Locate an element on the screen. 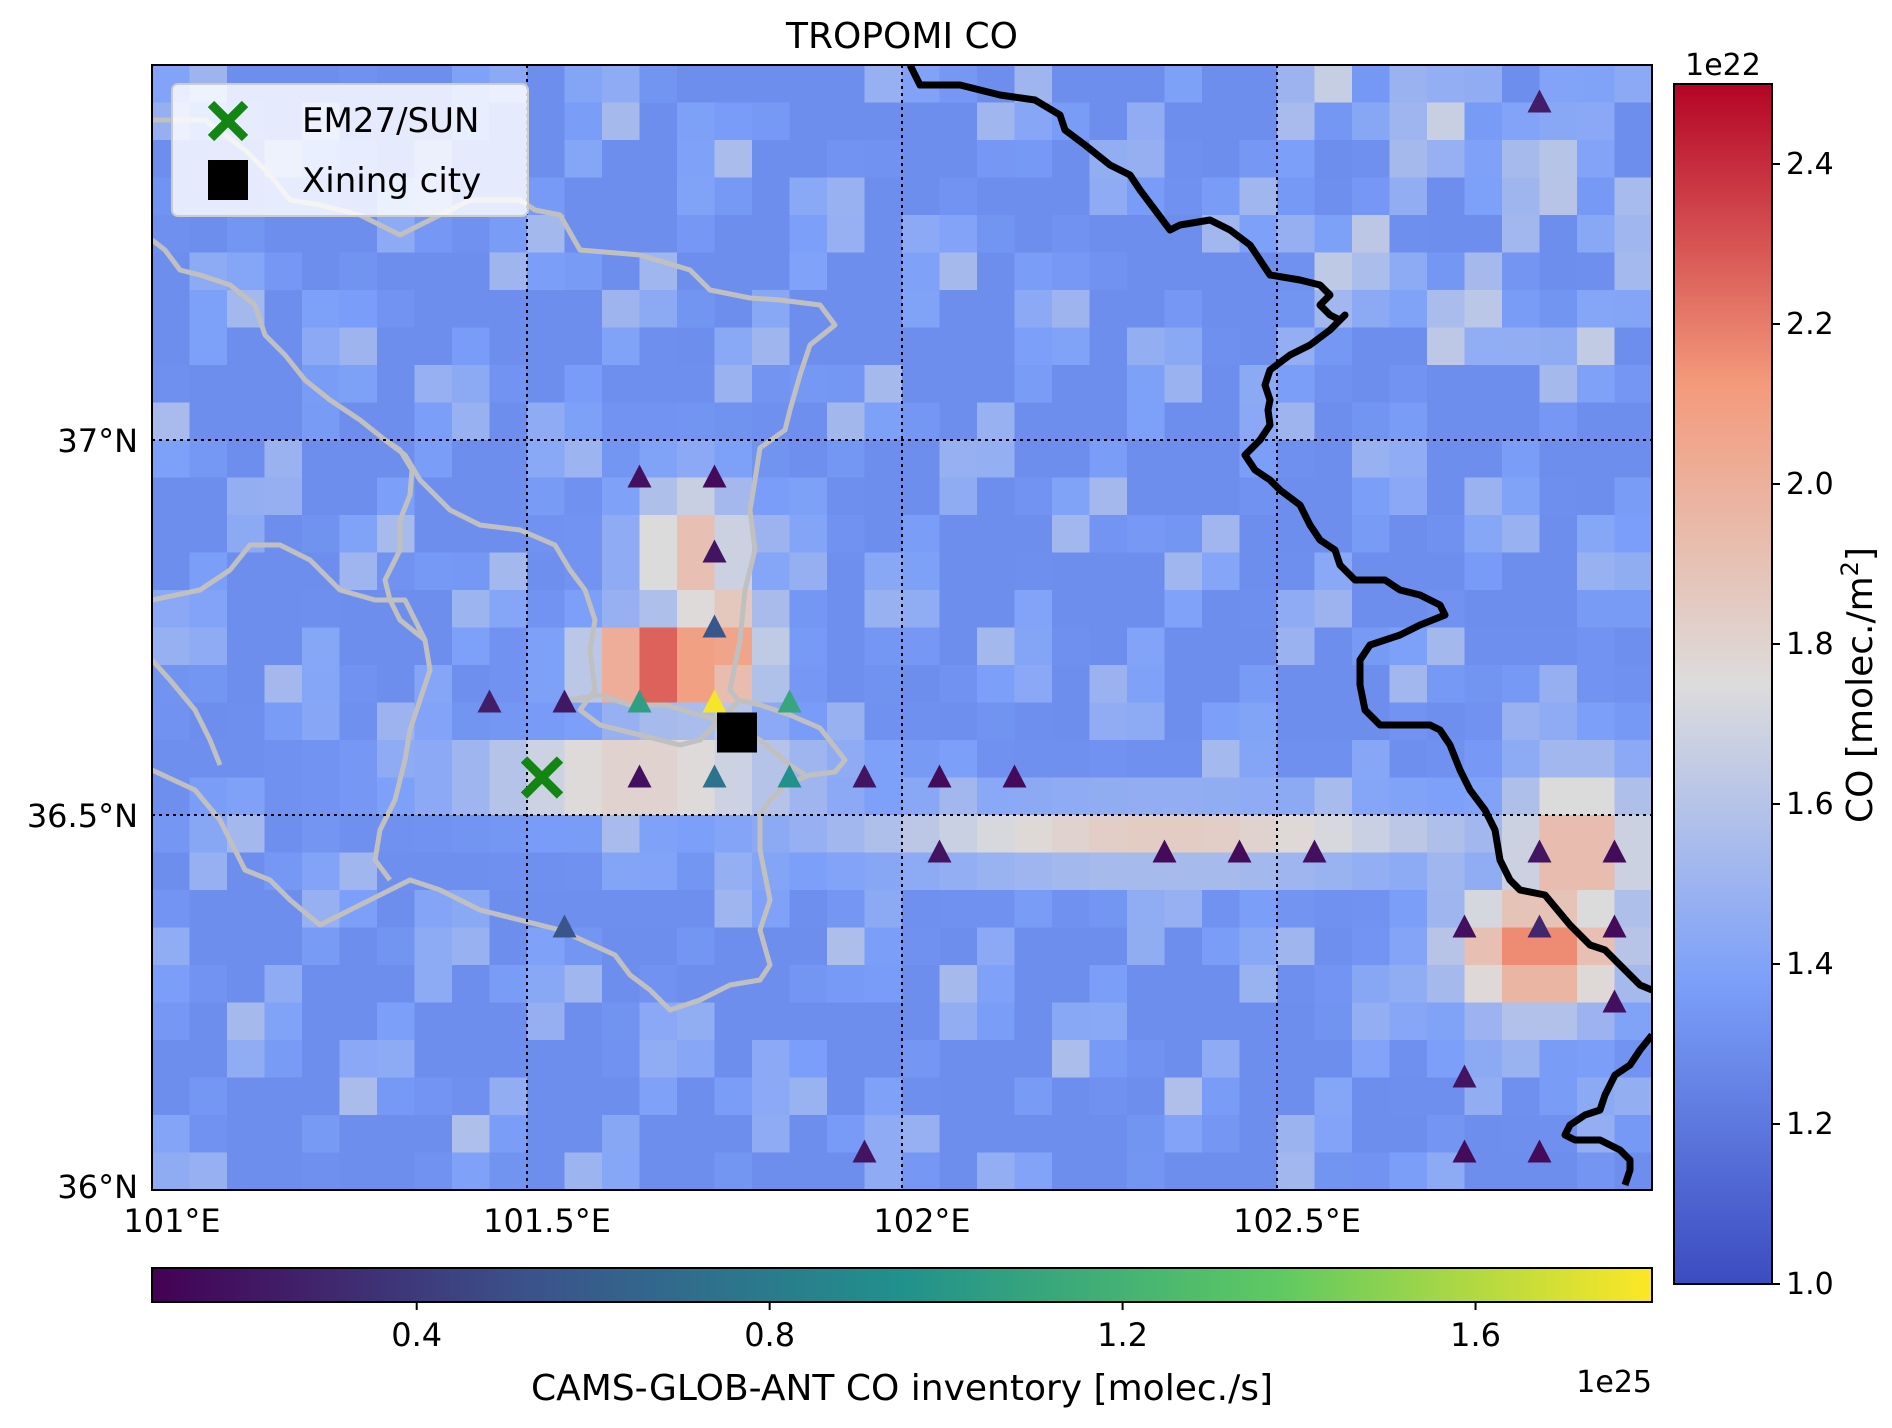  y-axis-ticks: 37°N 36.5°N 36°N is located at coordinates (82, 814).